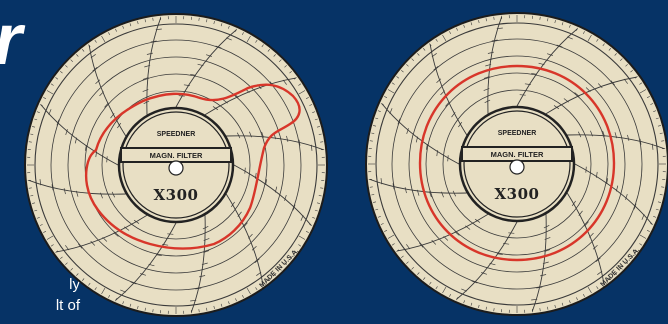 Image resolution: width=668 pixels, height=324 pixels. I want to click on side-text-line-3: lt of, so click(67, 305).